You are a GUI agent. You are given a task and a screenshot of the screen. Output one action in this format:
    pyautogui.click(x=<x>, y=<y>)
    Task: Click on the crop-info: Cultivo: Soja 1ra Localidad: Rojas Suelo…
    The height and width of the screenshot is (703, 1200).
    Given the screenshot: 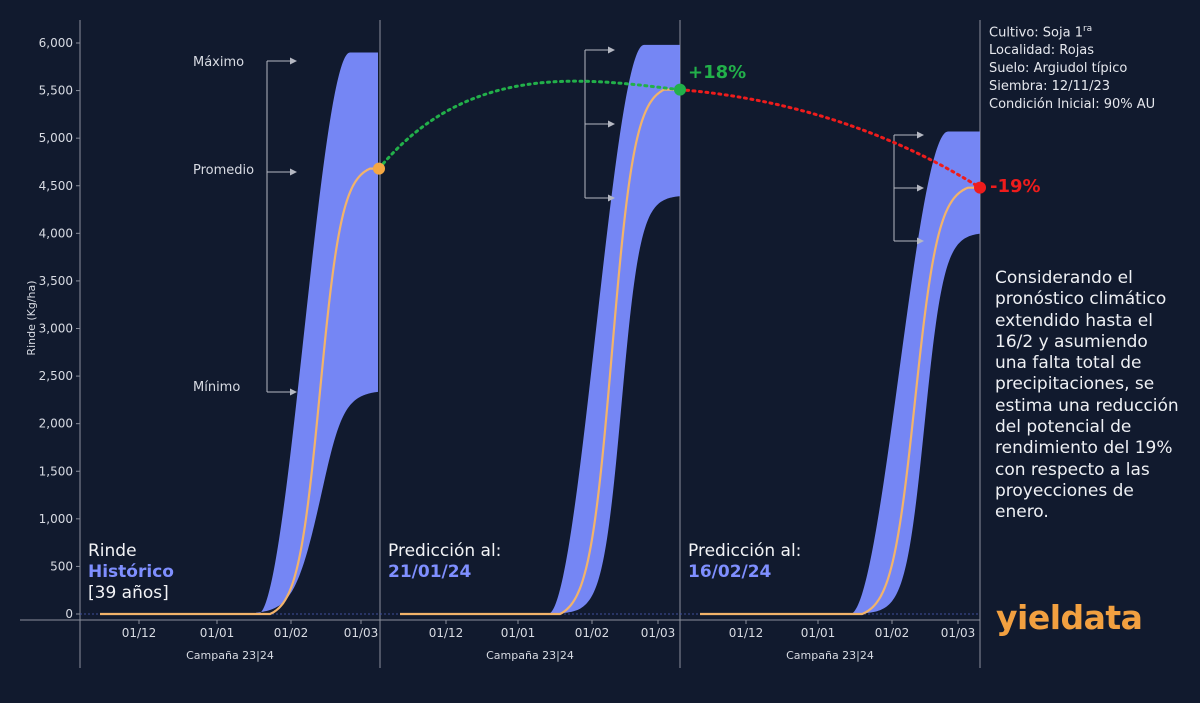 What is the action you would take?
    pyautogui.click(x=1091, y=67)
    